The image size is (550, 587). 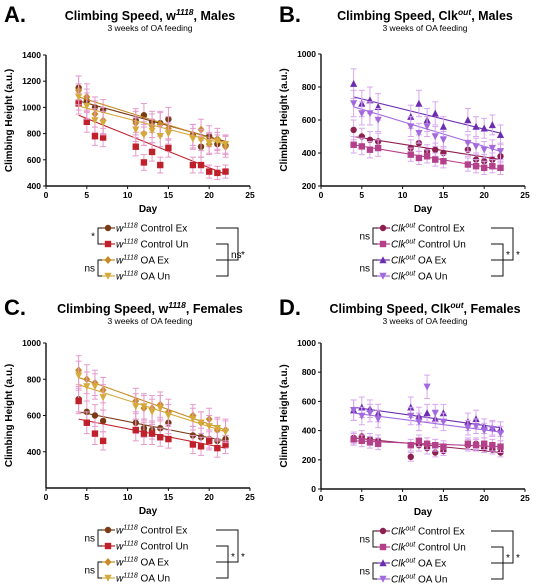 What do you see at coordinates (185, 12) in the screenshot?
I see `chart-title-sup: 1118` at bounding box center [185, 12].